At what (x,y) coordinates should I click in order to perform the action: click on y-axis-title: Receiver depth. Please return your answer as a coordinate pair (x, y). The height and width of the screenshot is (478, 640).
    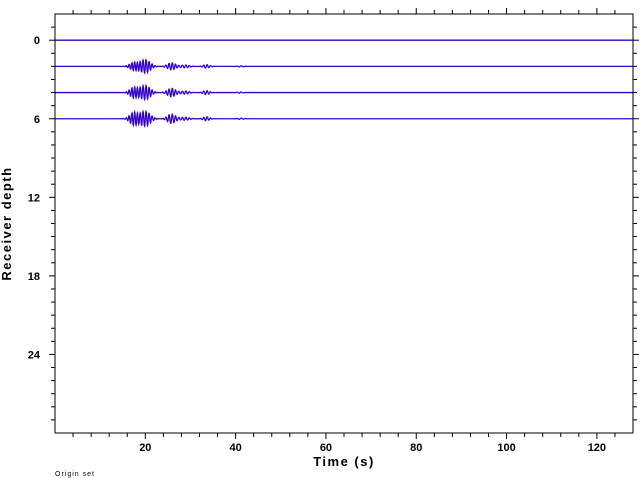
    Looking at the image, I should click on (7, 223).